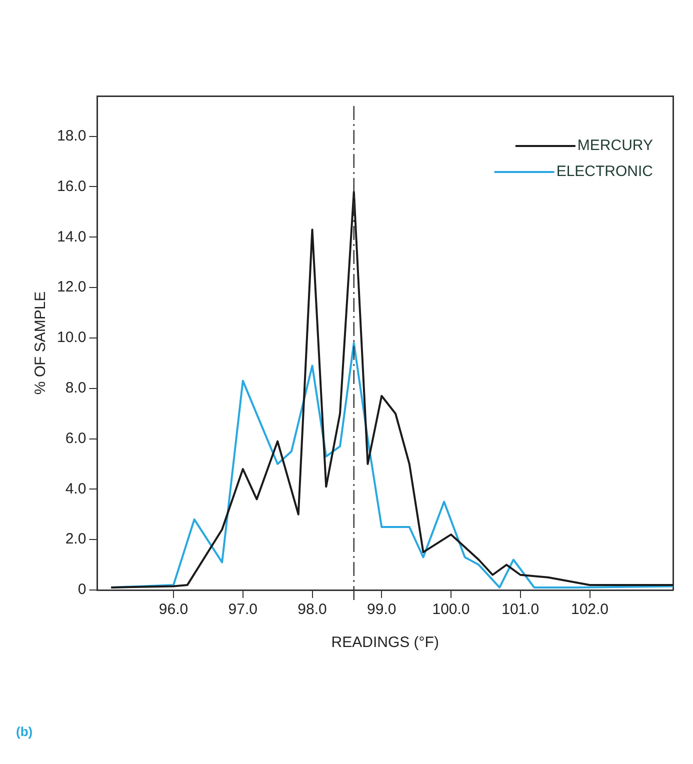 This screenshot has height=764, width=693. I want to click on x-tick-label: 96.0, so click(173, 609).